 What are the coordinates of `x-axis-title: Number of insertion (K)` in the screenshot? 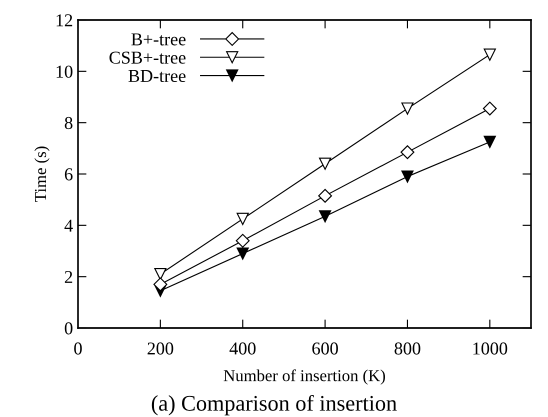 It's located at (304, 377).